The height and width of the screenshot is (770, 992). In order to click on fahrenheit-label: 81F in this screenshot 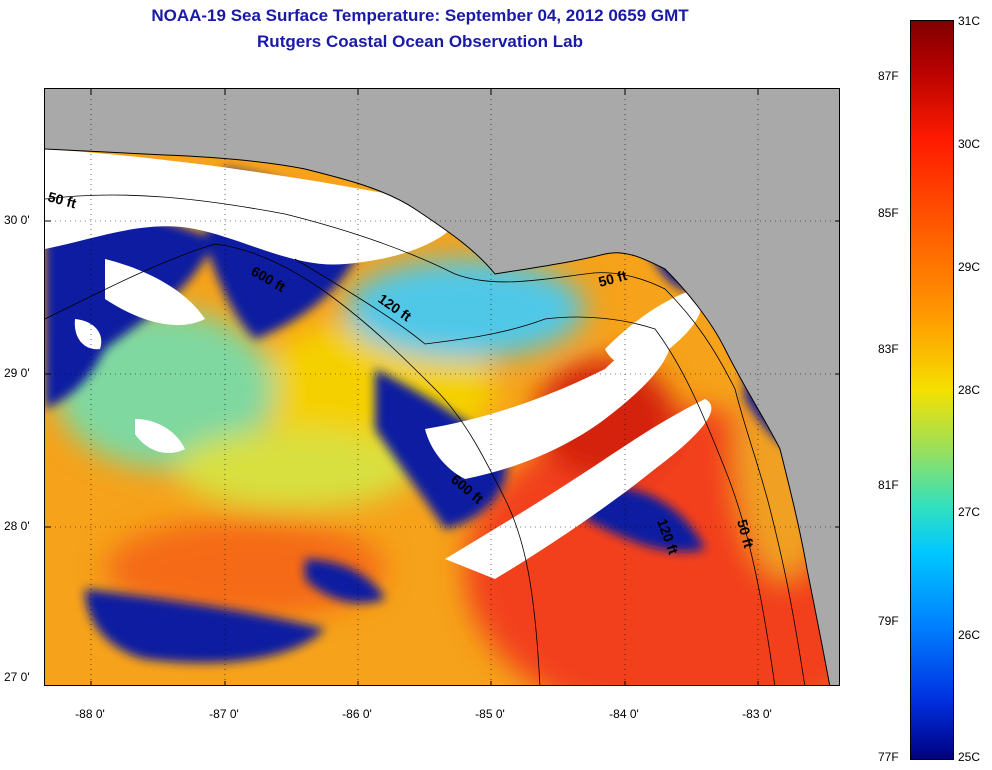, I will do `click(888, 485)`.